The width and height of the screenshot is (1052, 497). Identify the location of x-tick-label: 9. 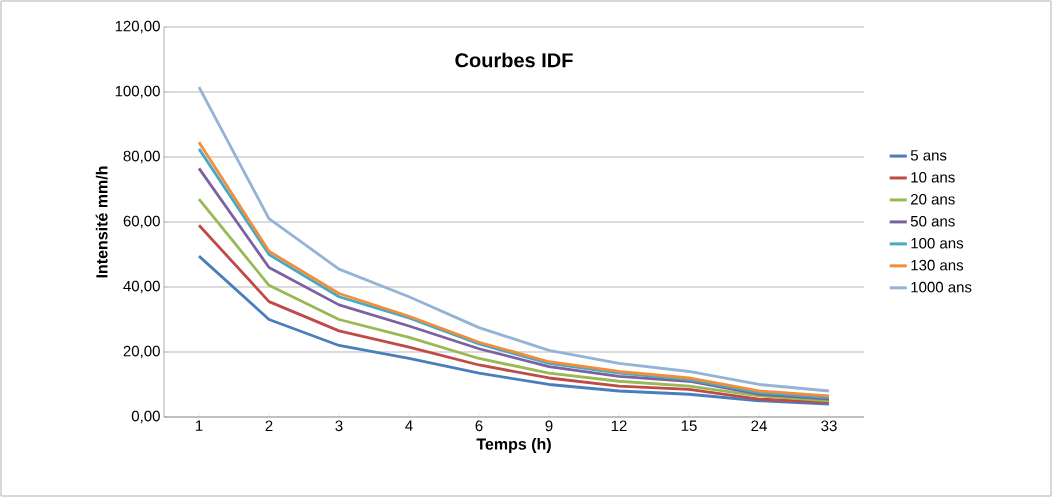
(549, 426).